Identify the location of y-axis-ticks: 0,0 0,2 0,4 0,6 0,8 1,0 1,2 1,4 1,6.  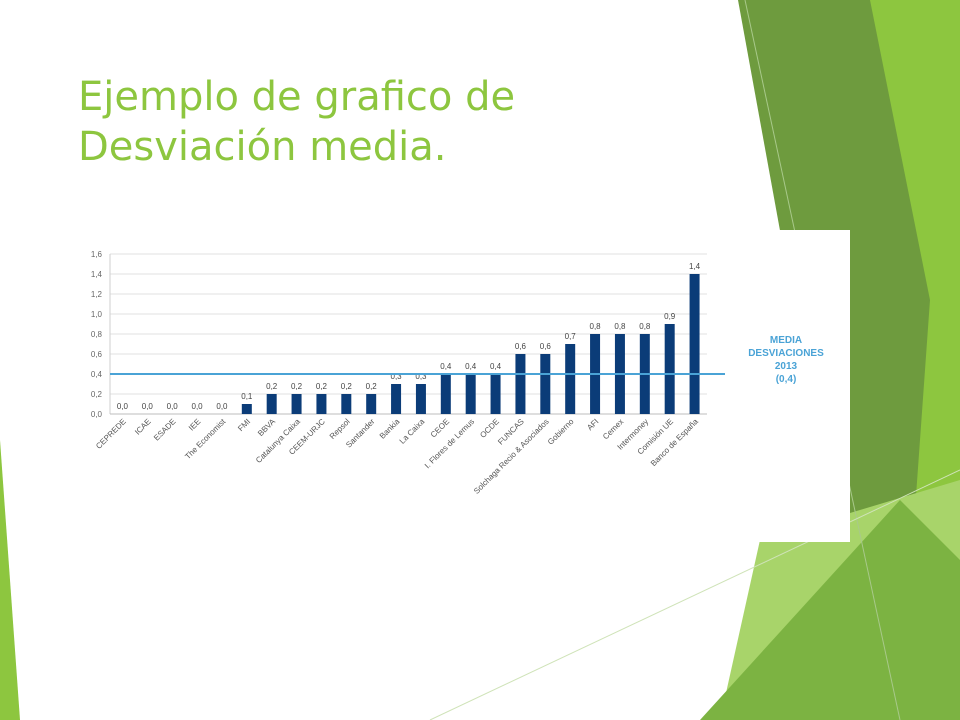
(97, 334).